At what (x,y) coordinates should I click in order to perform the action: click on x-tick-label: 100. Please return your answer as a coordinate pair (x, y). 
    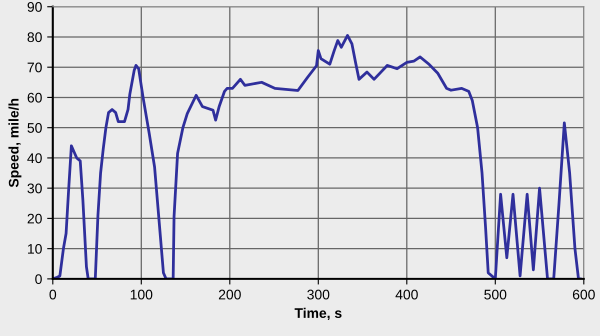
    Looking at the image, I should click on (141, 295).